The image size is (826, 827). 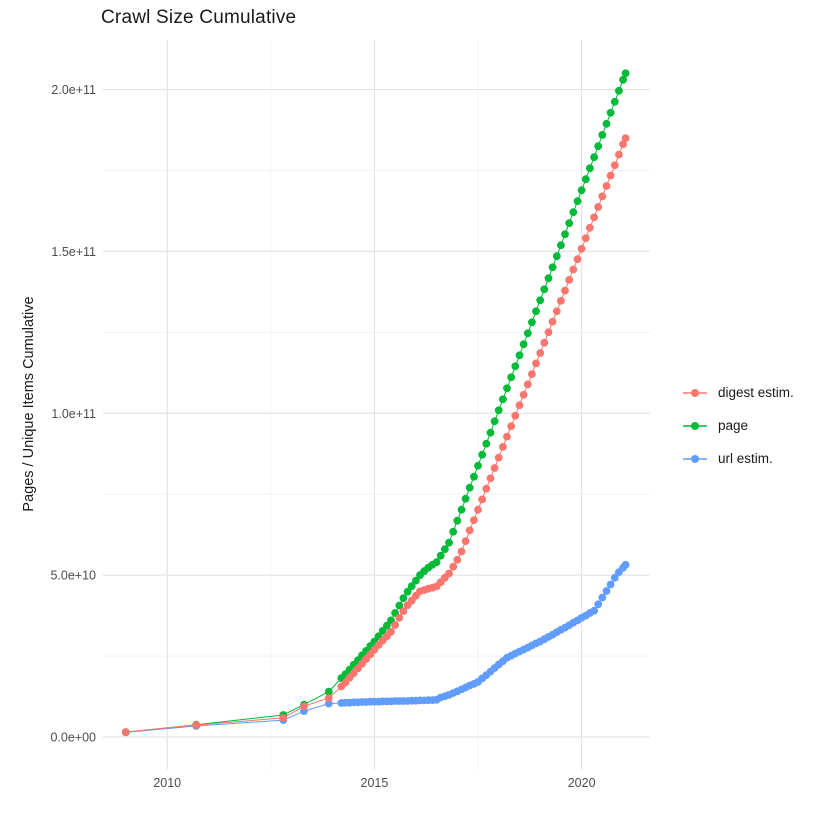 What do you see at coordinates (167, 783) in the screenshot?
I see `x-tick-label: 2010` at bounding box center [167, 783].